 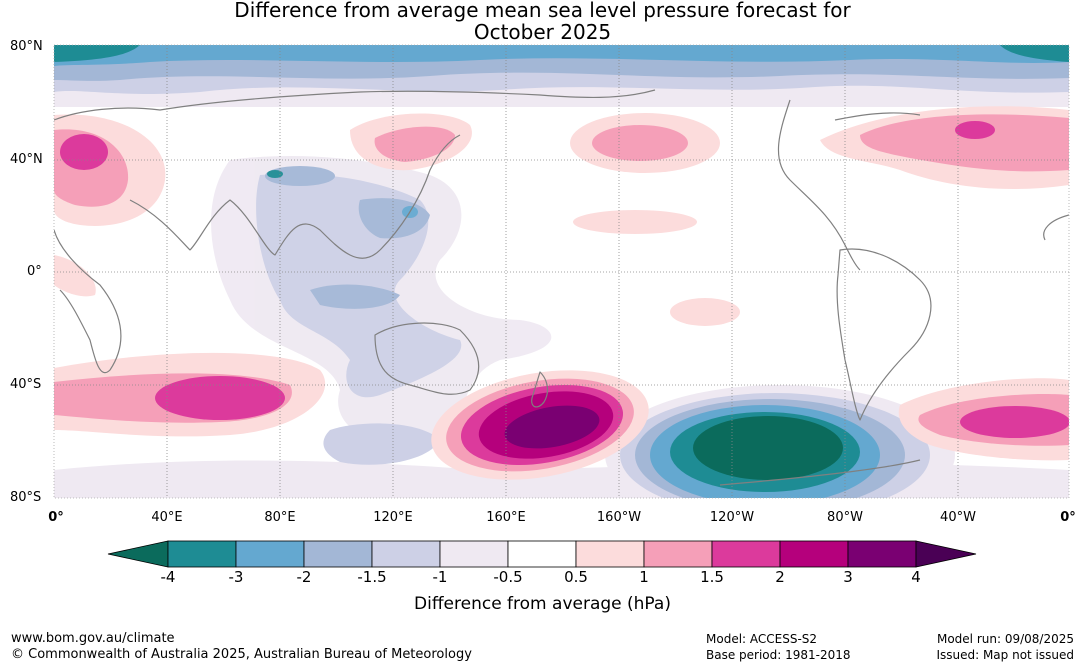 I want to click on lon-label-40w: 40°W, so click(x=958, y=517).